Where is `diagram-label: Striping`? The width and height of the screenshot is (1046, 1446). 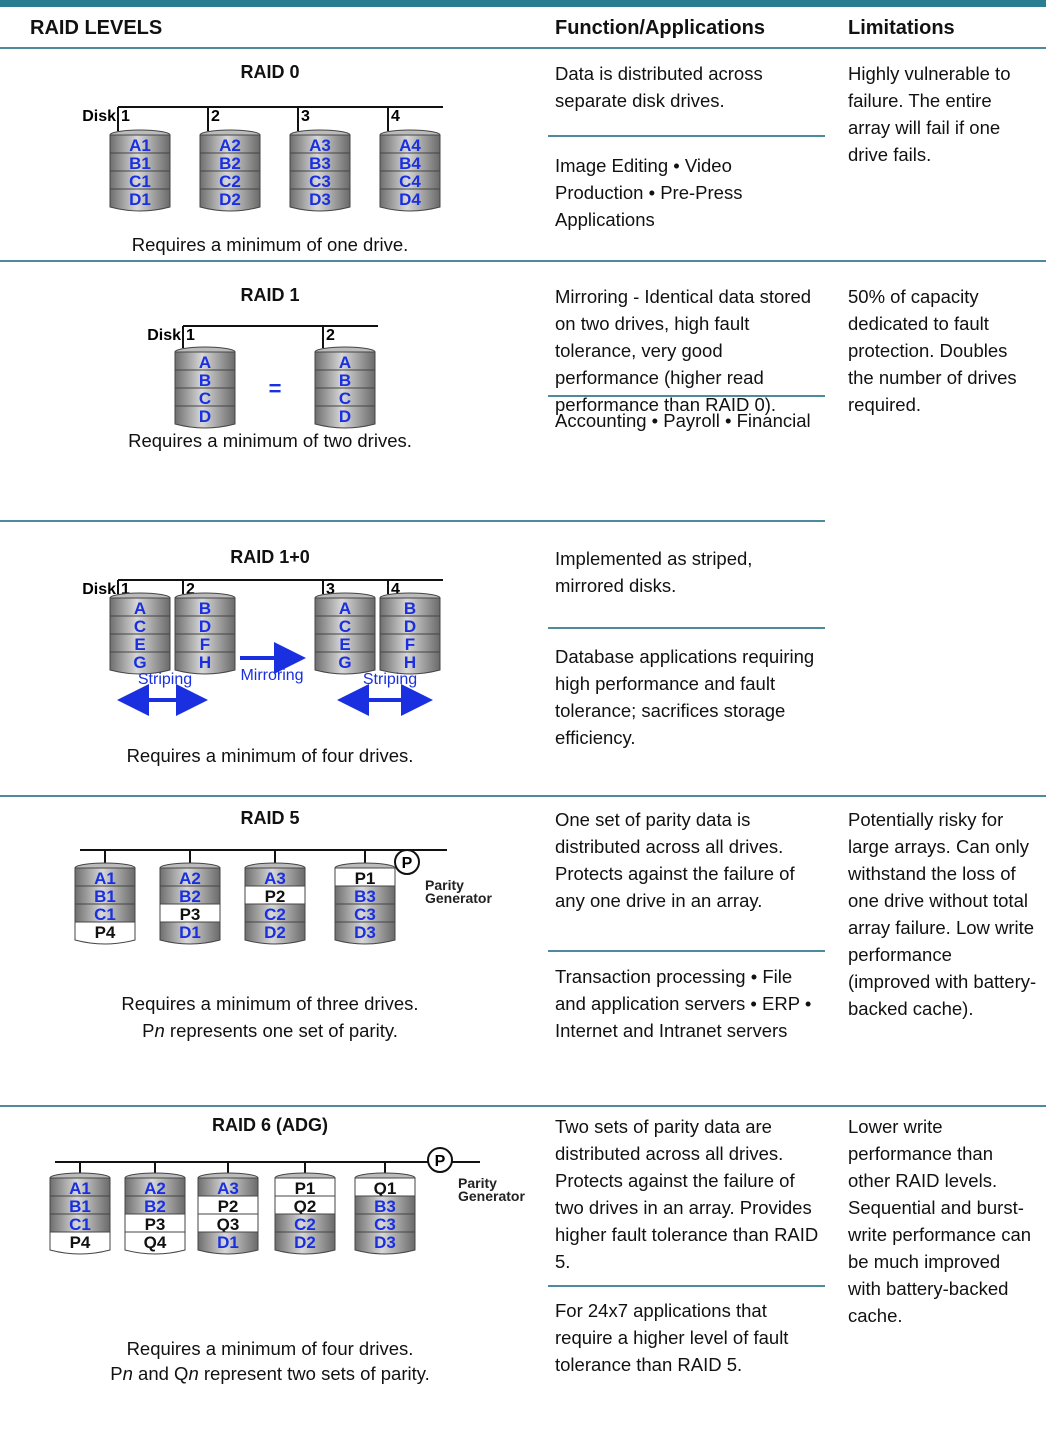 diagram-label: Striping is located at coordinates (390, 679).